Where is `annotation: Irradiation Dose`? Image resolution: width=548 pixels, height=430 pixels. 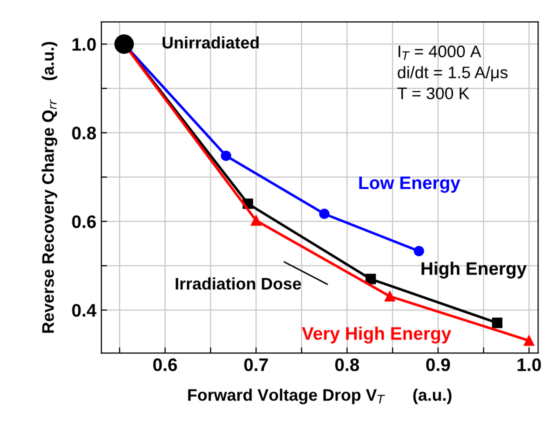
annotation: Irradiation Dose is located at coordinates (238, 283).